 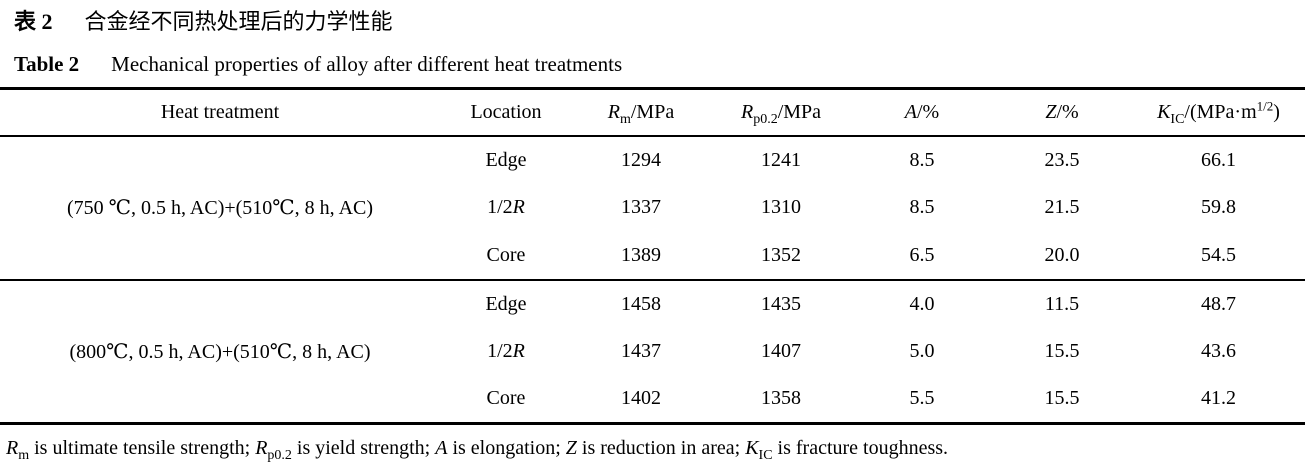 I want to click on rp02-cell: 1241, so click(x=781, y=159).